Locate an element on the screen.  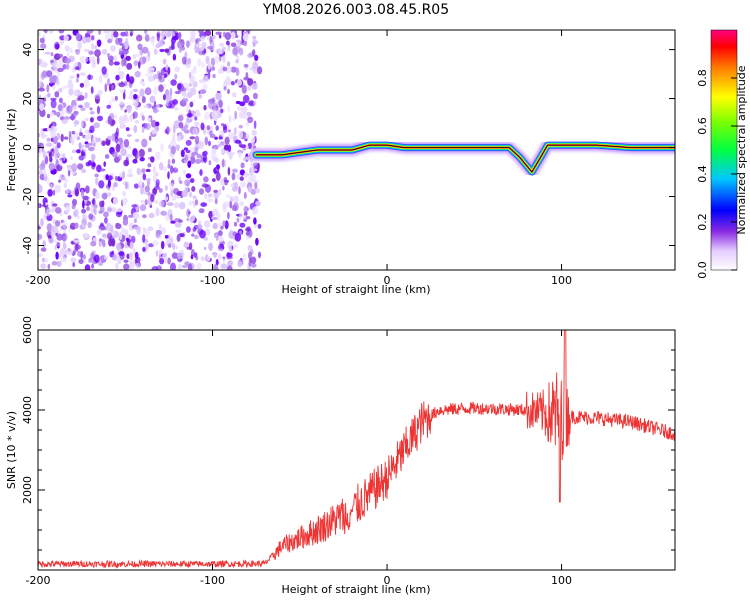
x-tick-label: 0 is located at coordinates (387, 580).